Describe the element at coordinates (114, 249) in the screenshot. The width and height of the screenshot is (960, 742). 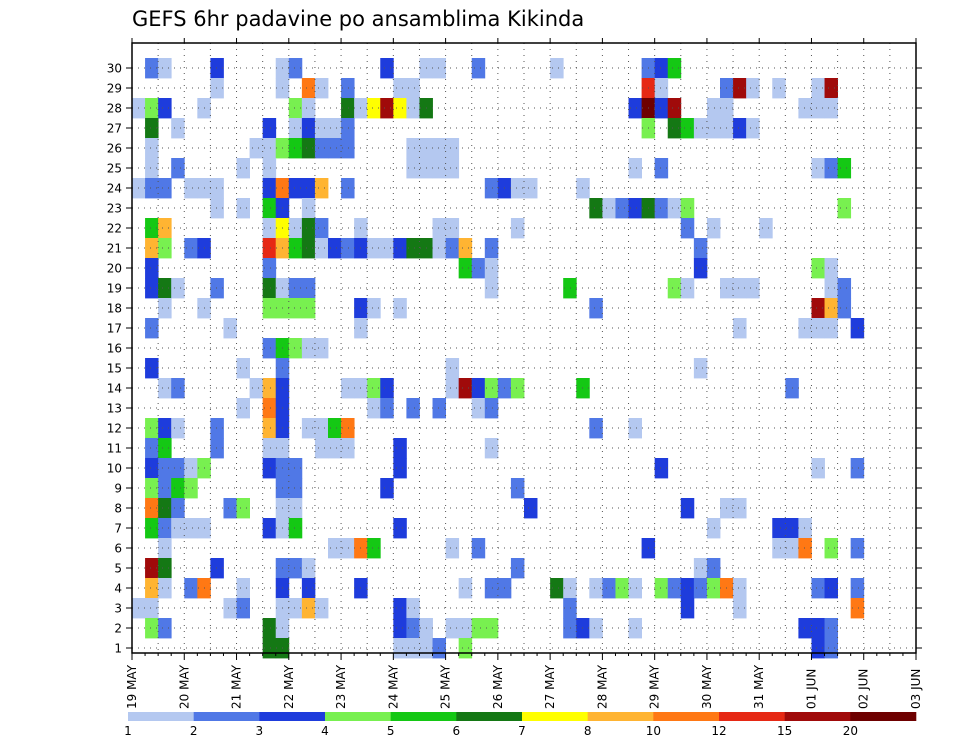
I see `y-tick-label: 21` at that location.